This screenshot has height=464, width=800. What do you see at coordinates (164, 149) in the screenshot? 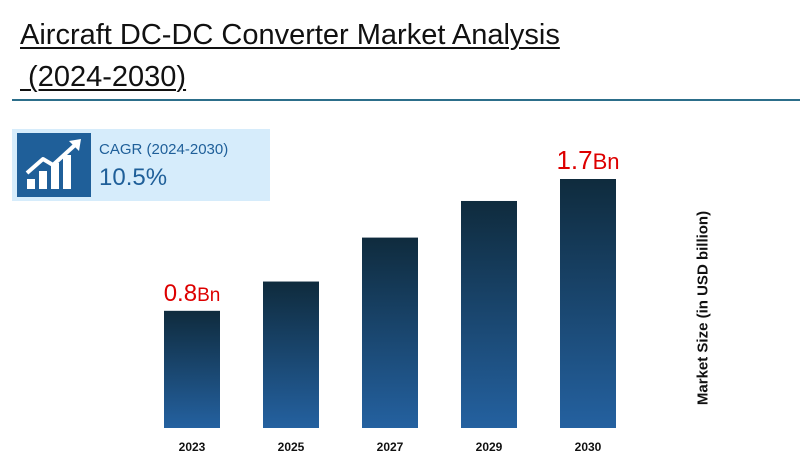
I see `cagr-label: CAGR (2024-2030)` at bounding box center [164, 149].